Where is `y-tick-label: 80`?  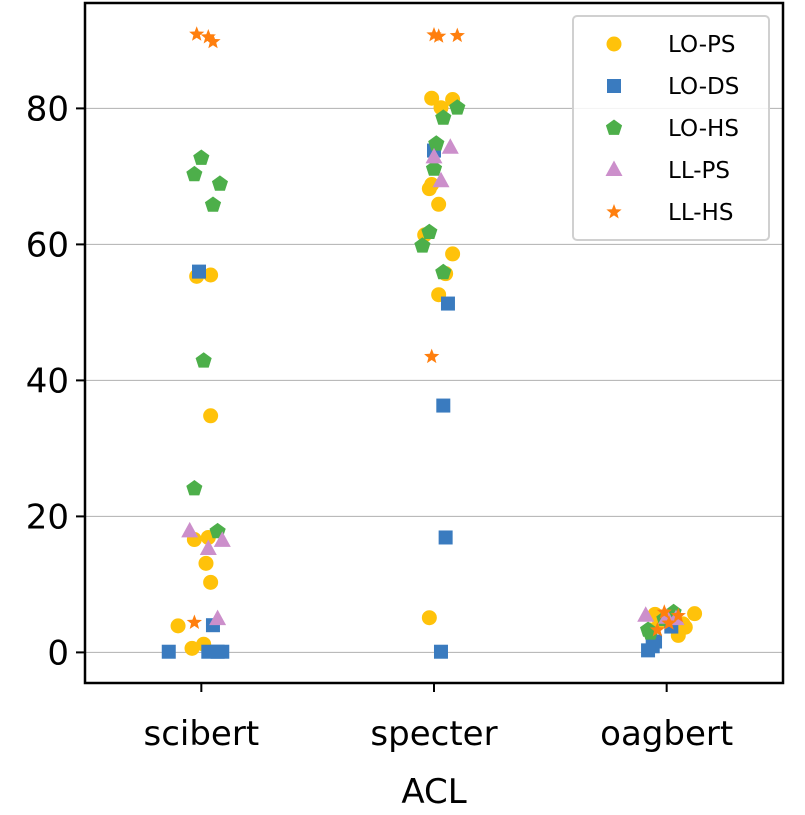
y-tick-label: 80 is located at coordinates (47, 109).